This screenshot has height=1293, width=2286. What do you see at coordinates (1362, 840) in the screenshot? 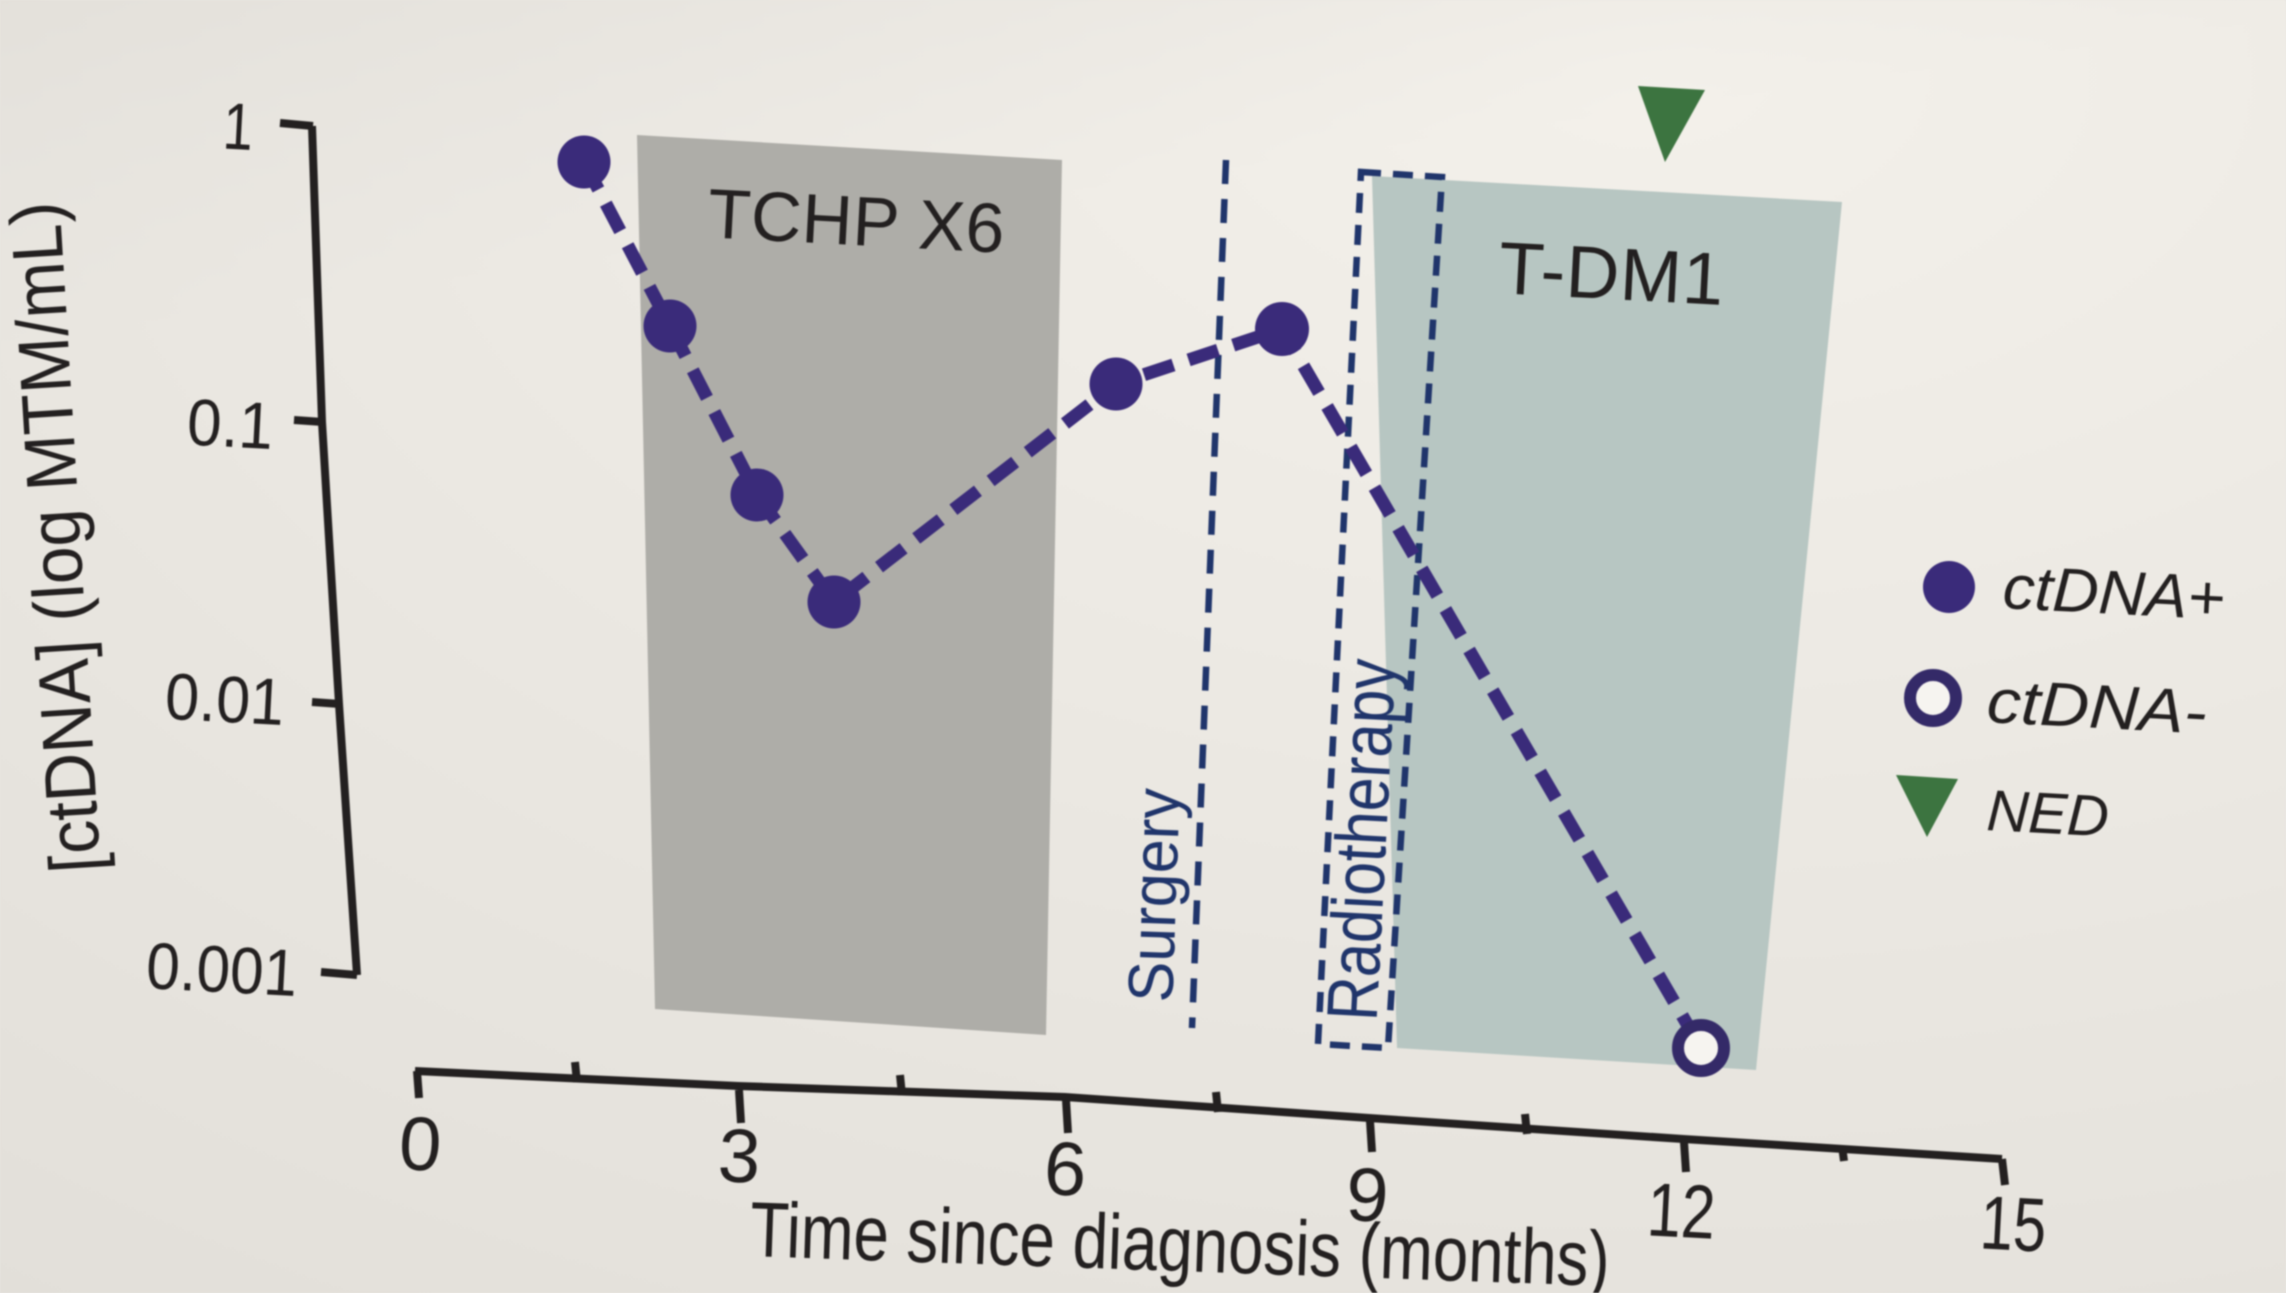
I see `svg-text: Radiotherapy` at bounding box center [1362, 840].